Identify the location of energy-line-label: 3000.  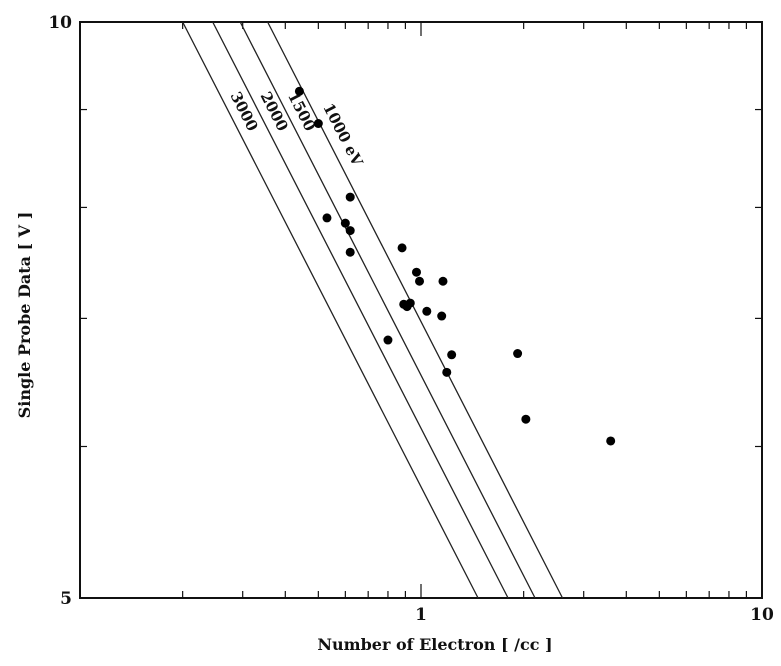
(244, 111).